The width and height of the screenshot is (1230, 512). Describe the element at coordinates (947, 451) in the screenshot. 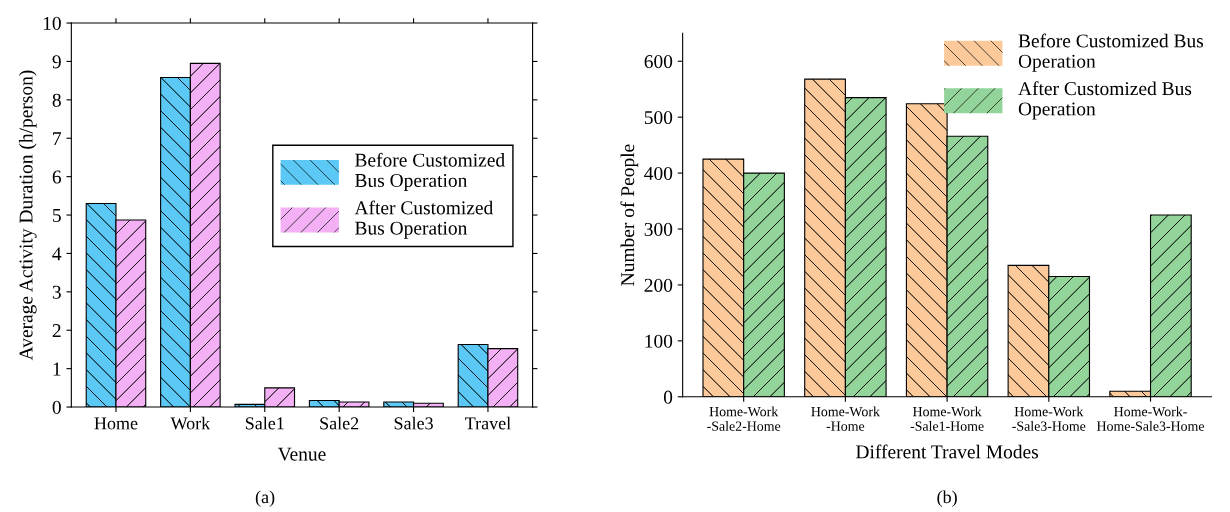

I see `x-axis-title: Different Travel Modes` at that location.